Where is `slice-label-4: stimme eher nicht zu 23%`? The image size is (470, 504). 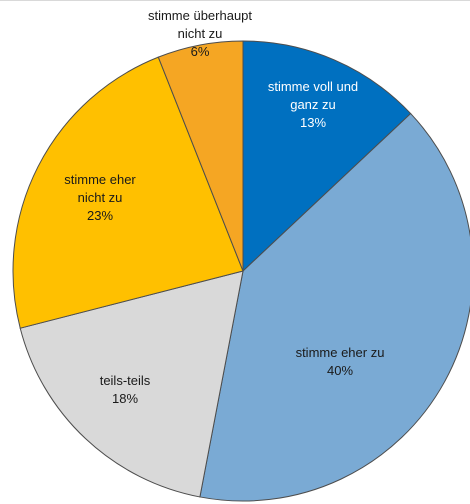 slice-label-4: stimme eher nicht zu 23% is located at coordinates (100, 197).